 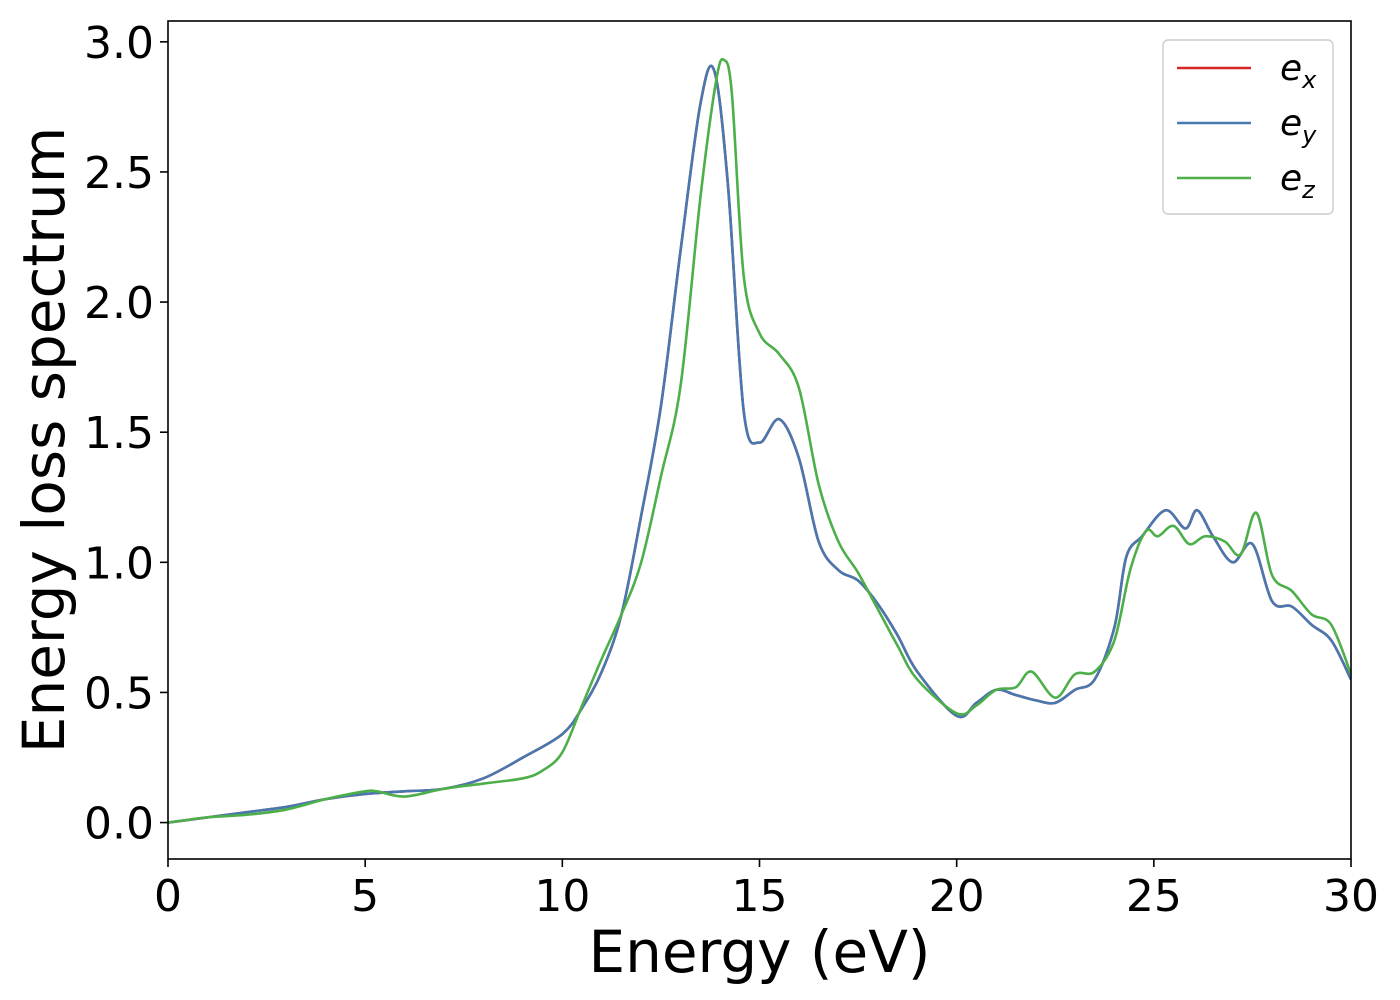 What do you see at coordinates (957, 896) in the screenshot?
I see `x-tick-label: 20` at bounding box center [957, 896].